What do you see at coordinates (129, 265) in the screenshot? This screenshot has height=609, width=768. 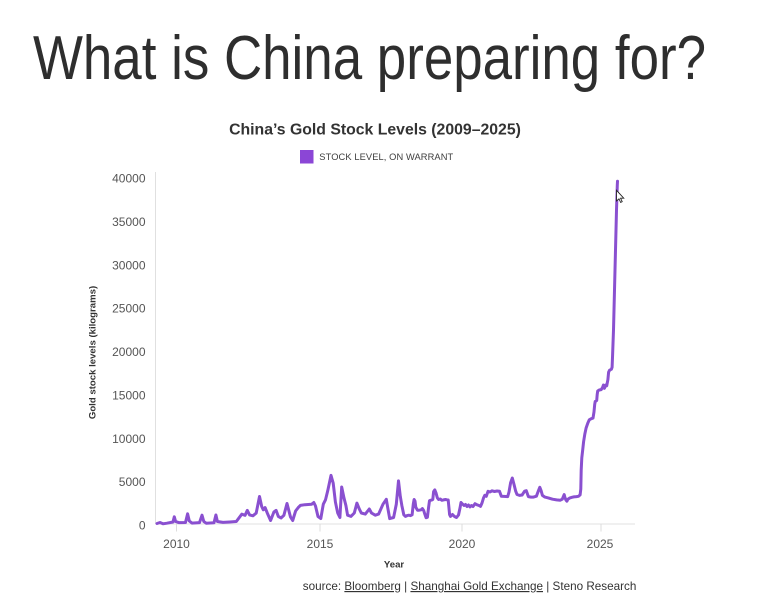 I see `svg-text: 30000` at bounding box center [129, 265].